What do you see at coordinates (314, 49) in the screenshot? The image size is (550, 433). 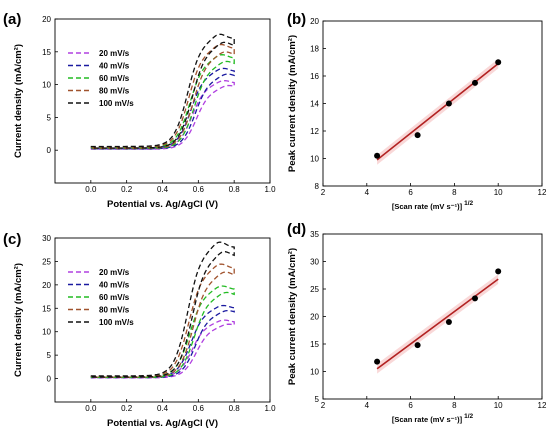 I see `y-tick-label: 18` at bounding box center [314, 49].